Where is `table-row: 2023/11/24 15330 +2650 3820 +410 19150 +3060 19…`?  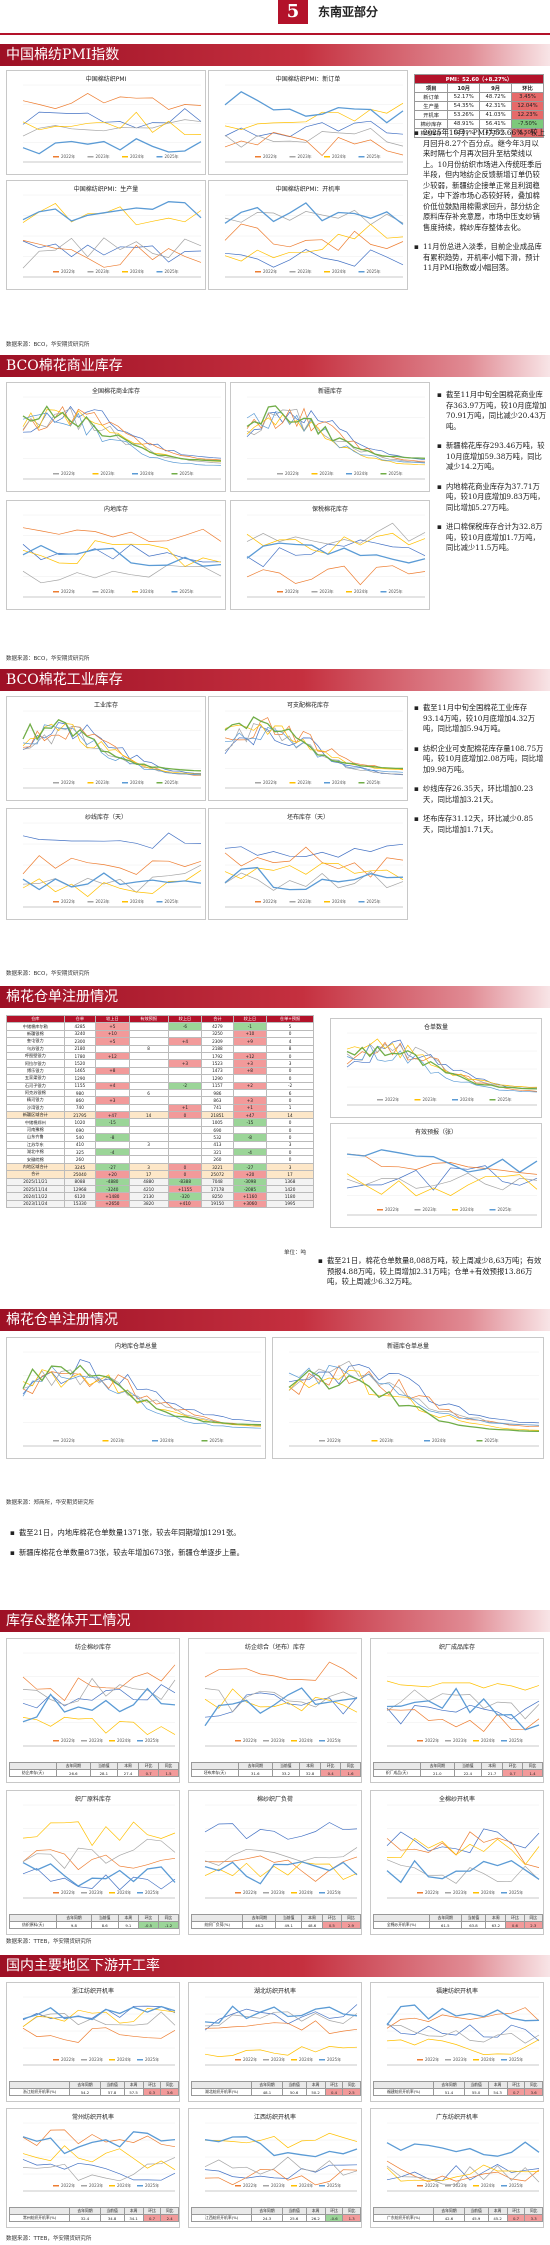 table-row: 2023/11/24 15330 +2650 3820 +410 19150 +3060 19… is located at coordinates (160, 1204).